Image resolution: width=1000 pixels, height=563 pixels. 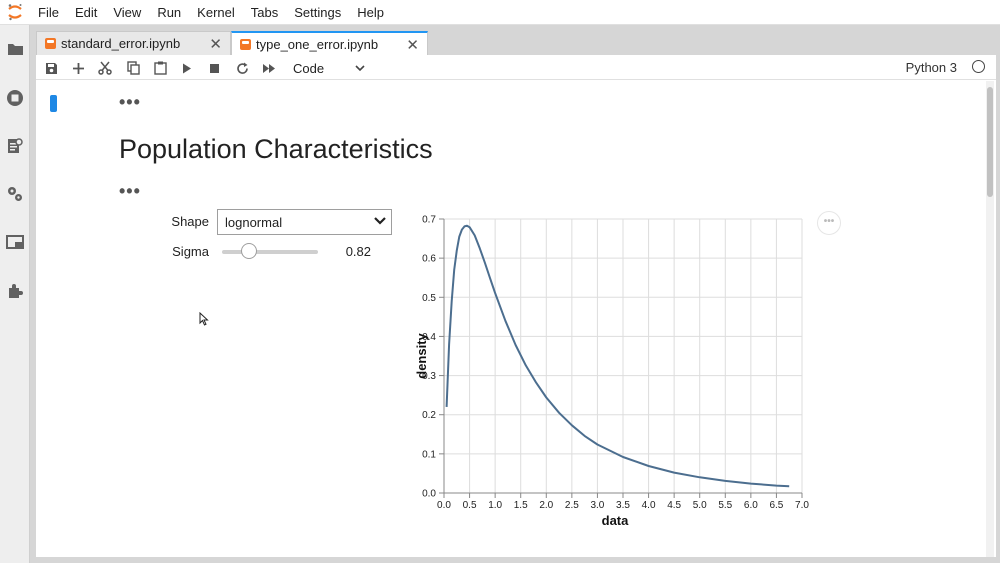 What do you see at coordinates (931, 67) in the screenshot?
I see `kernel-name: Python 3` at bounding box center [931, 67].